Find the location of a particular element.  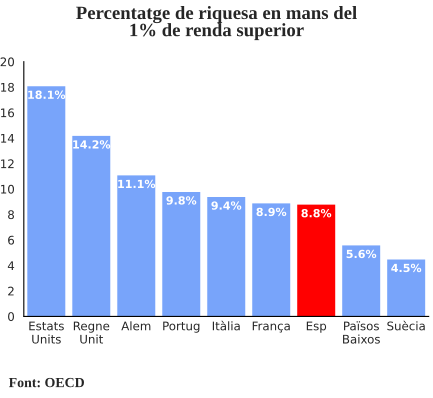

data-label: 9.8% is located at coordinates (181, 200).